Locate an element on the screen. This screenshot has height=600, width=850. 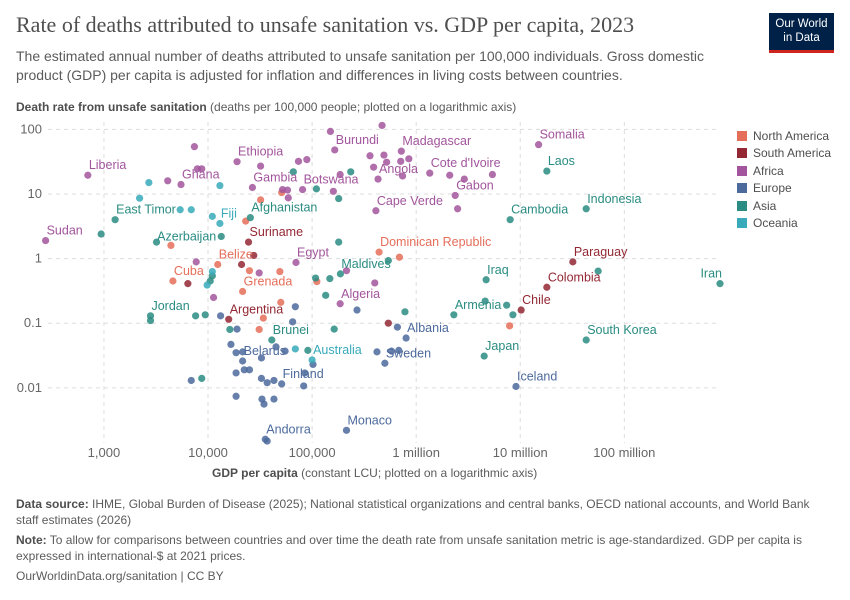
legend-item-south-america: South America is located at coordinates (784, 154).